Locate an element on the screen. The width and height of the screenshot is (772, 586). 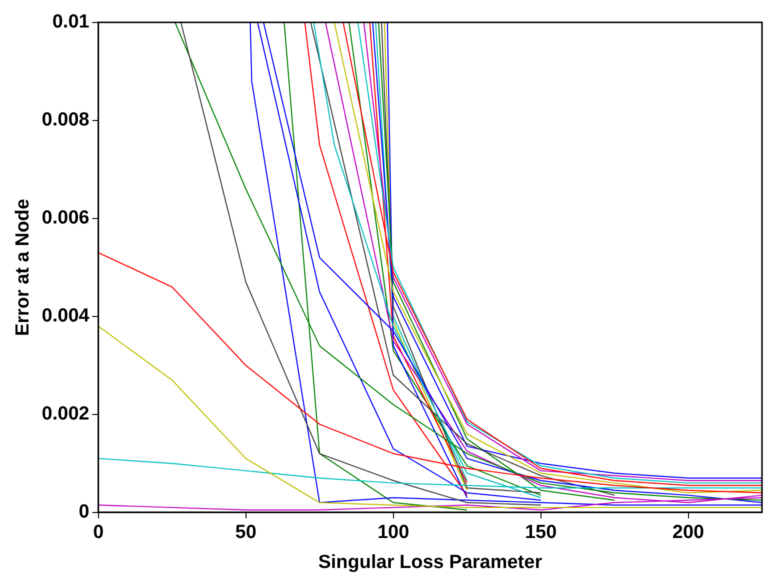
y-axis-title: Error at a Node is located at coordinates (23, 267).